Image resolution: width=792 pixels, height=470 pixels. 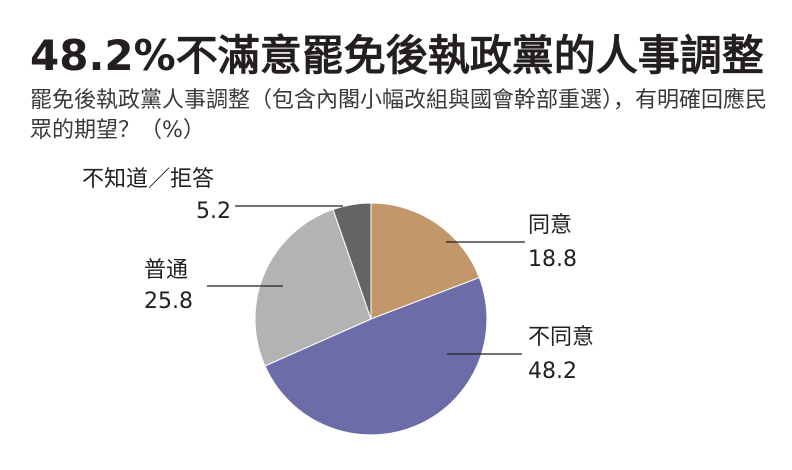 I want to click on pie-slice-agree, so click(x=425, y=261).